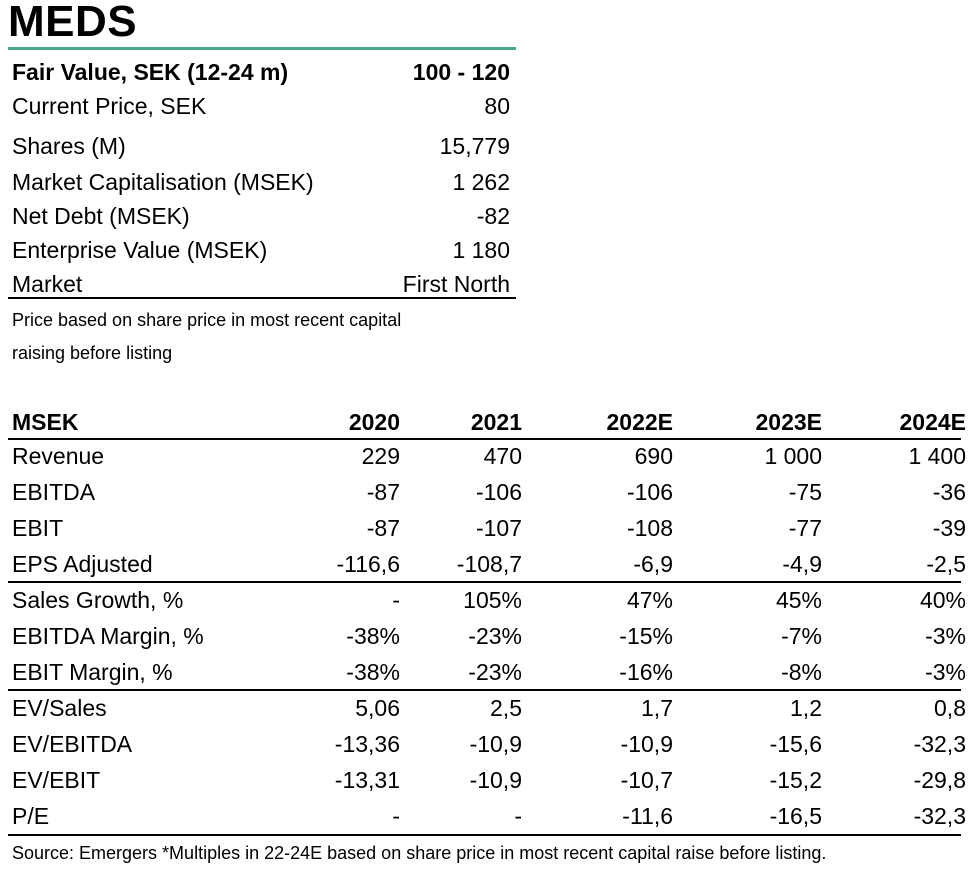 Image resolution: width=974 pixels, height=876 pixels. I want to click on table-cell: 1,2, so click(806, 708).